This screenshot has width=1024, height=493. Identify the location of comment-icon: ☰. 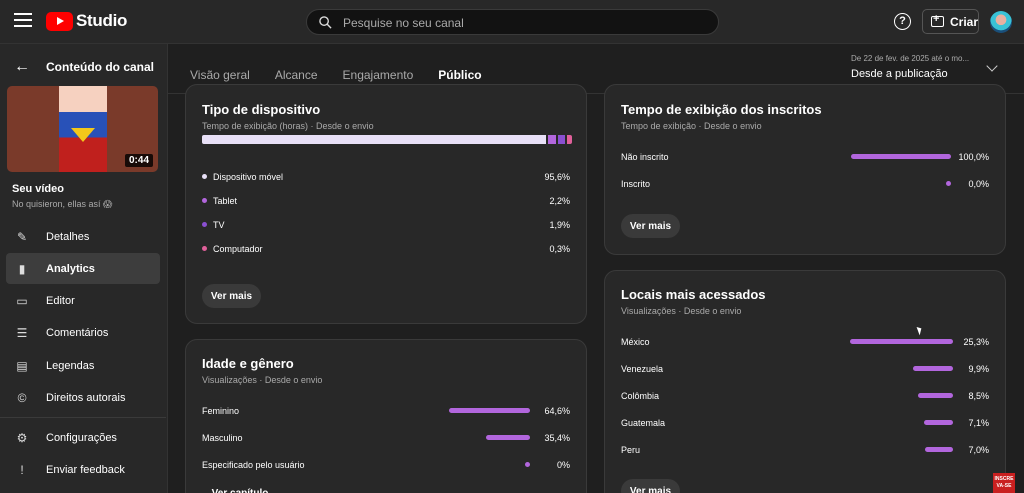
(22, 333).